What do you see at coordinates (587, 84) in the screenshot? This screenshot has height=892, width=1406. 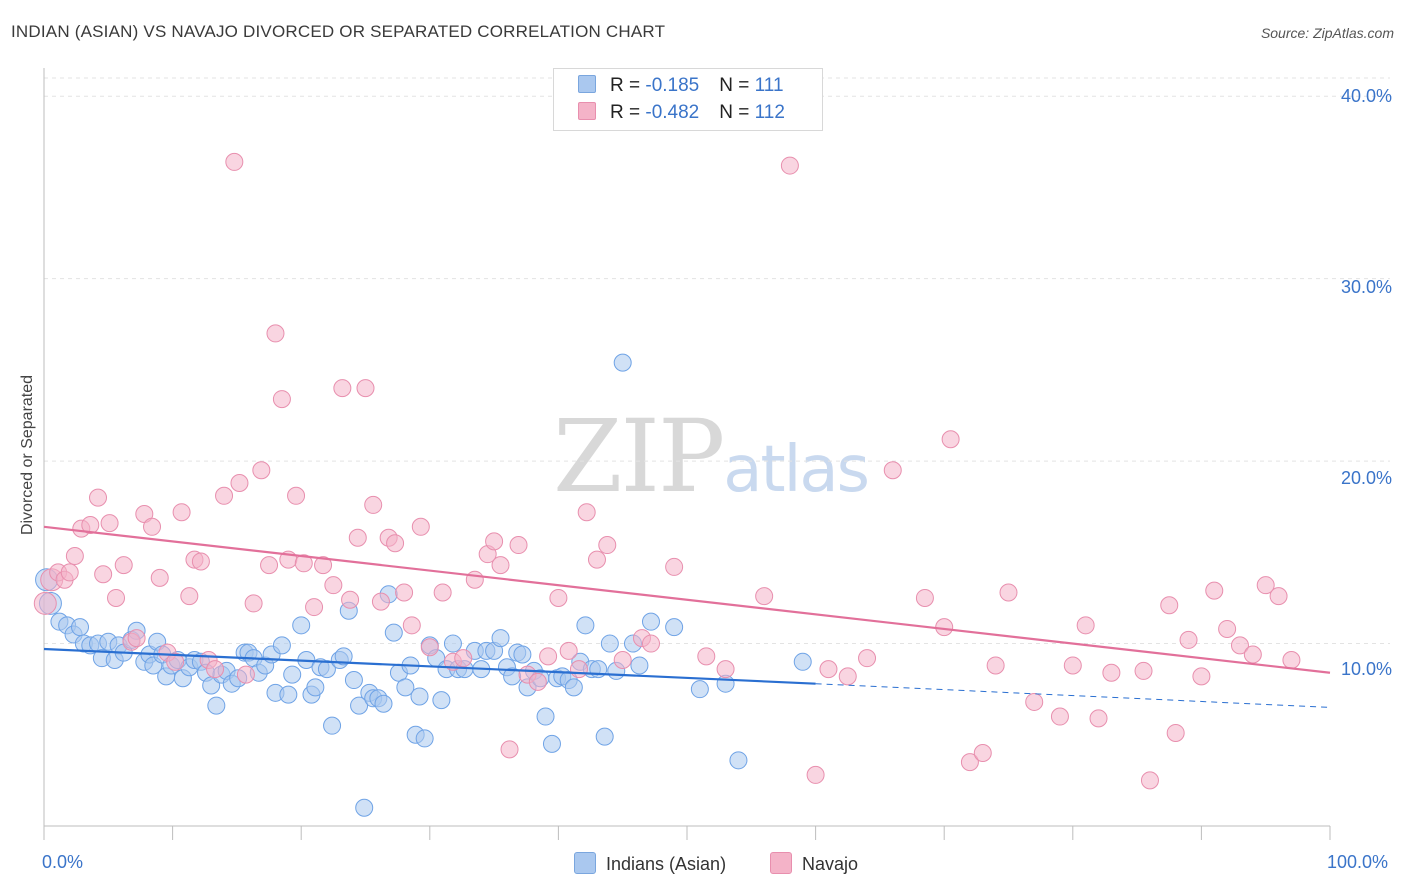 I see `legend-swatch-indians` at bounding box center [587, 84].